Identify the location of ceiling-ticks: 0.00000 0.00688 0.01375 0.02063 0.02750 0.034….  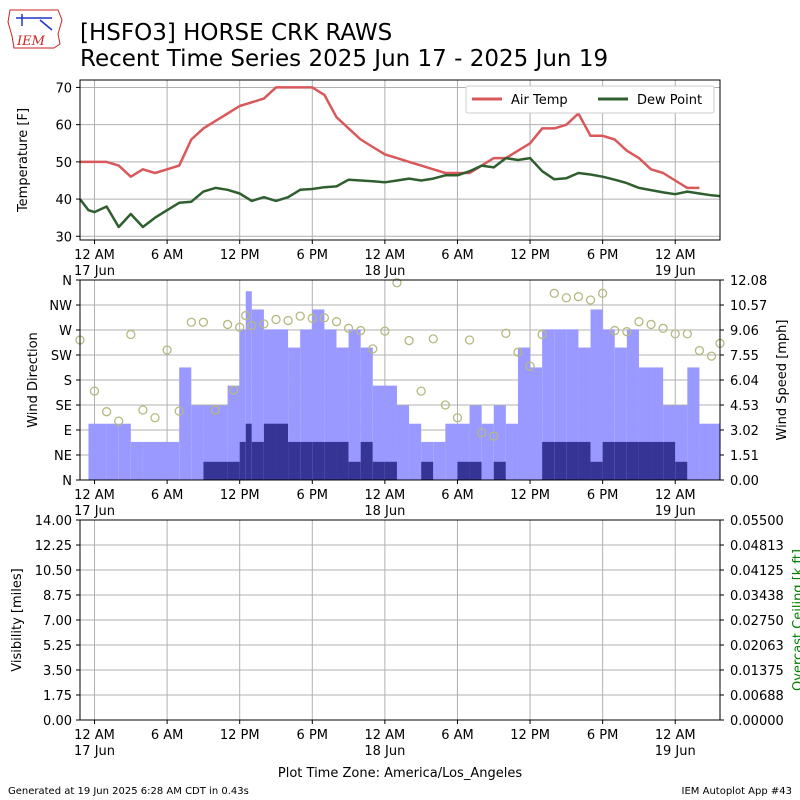
(752, 621).